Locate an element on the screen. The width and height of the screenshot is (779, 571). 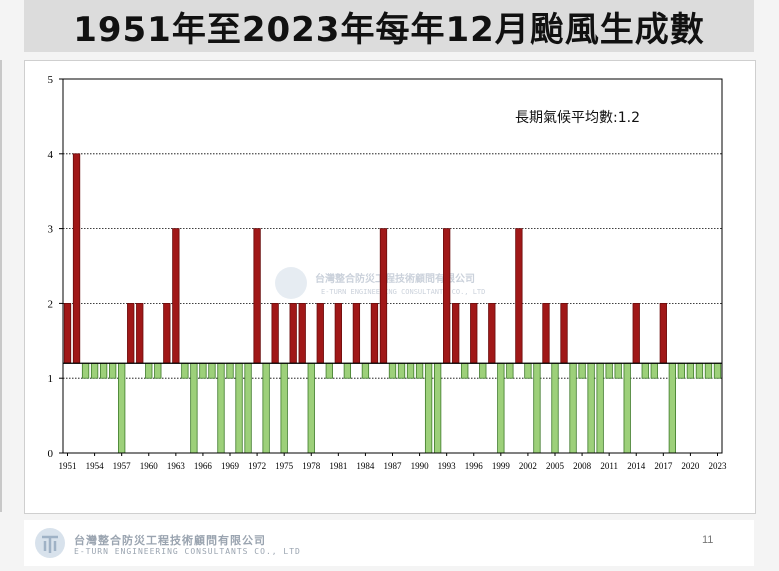
bar-1995 is located at coordinates (465, 370).